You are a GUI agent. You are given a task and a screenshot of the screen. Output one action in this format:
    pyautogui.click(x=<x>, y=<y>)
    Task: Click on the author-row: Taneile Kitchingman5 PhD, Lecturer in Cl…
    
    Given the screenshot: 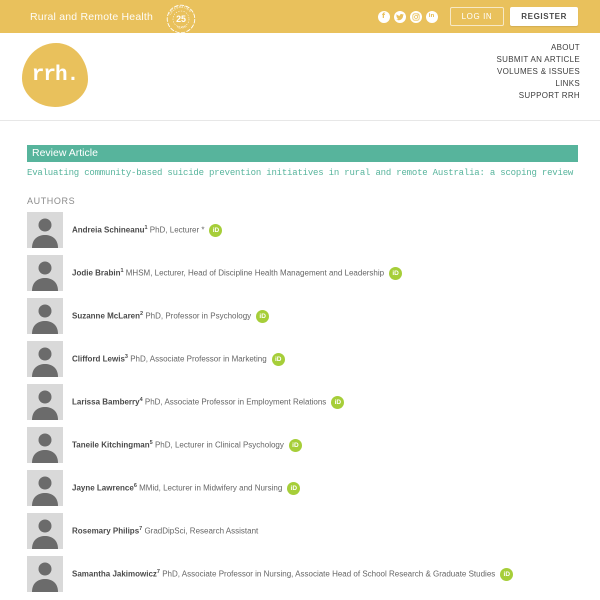 What is the action you would take?
    pyautogui.click(x=302, y=445)
    